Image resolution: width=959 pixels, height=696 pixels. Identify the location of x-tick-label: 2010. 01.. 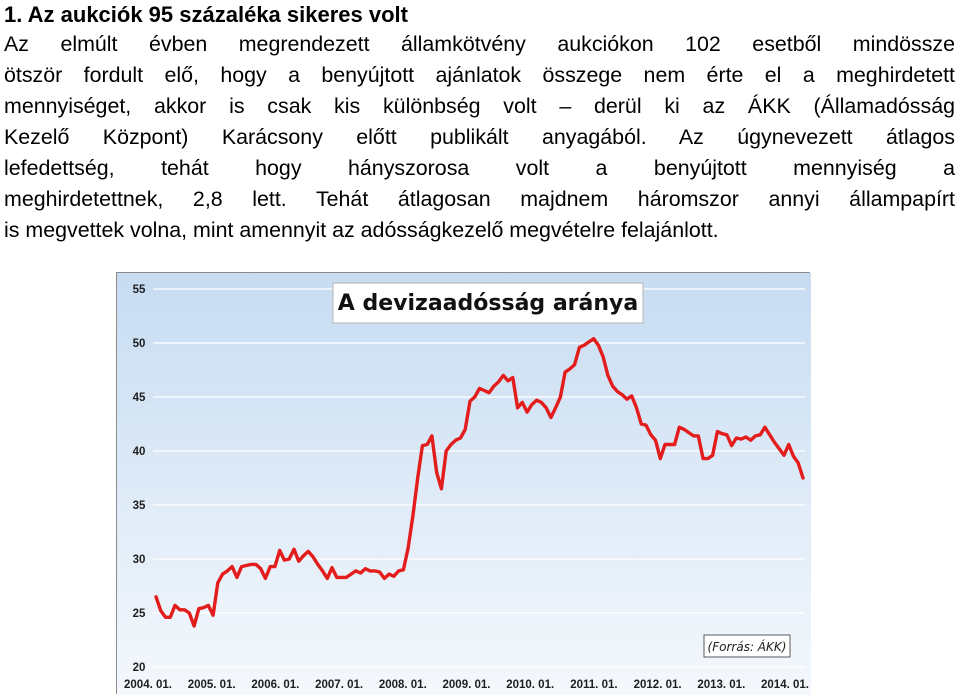
(530, 685).